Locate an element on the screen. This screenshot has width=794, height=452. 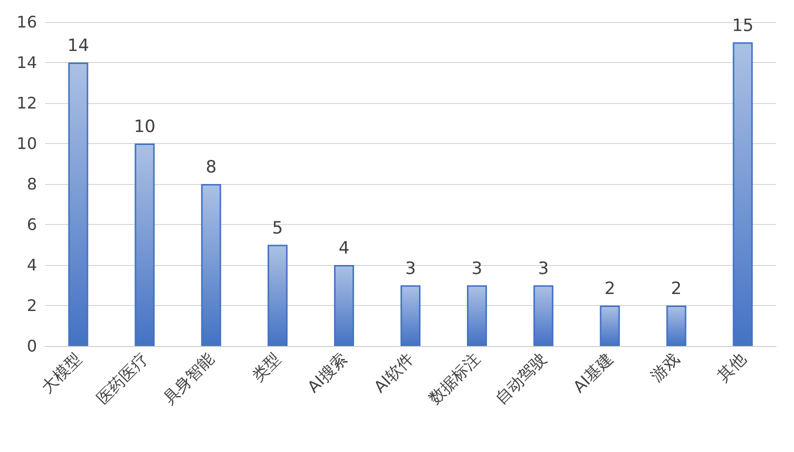
x-tick-label: 大模型 is located at coordinates (61, 373).